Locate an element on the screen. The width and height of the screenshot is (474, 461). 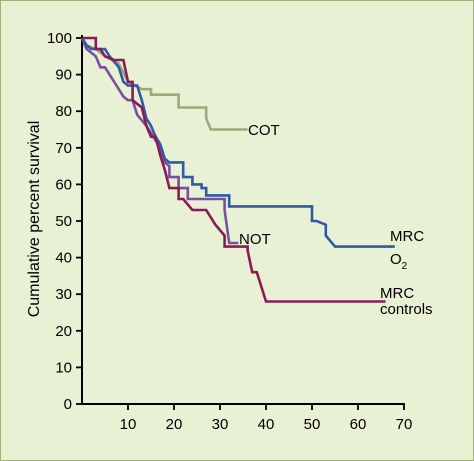
series-line-cot is located at coordinates (164, 84).